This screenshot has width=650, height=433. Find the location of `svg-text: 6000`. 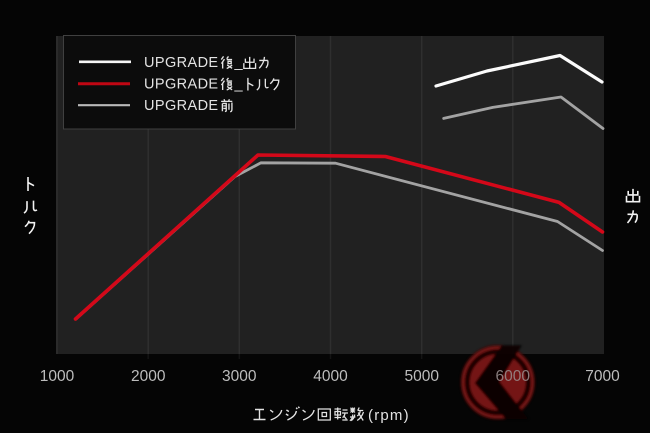

svg-text: 6000 is located at coordinates (513, 376).